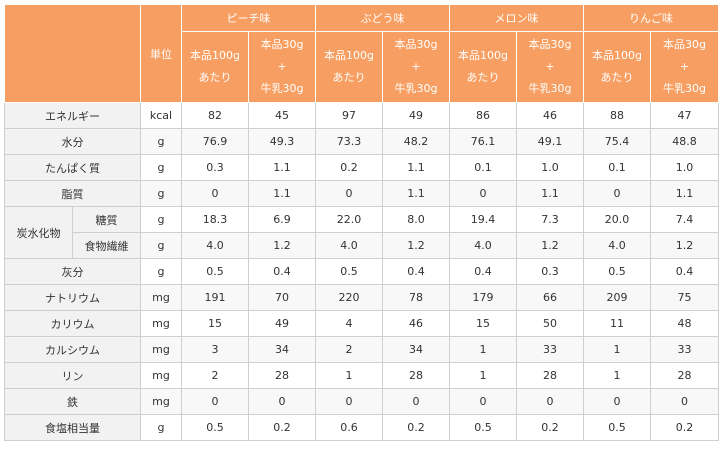 The image size is (720, 456). I want to click on table-row: 灰分 g 0.5 0.4 0.5 0.4 0.4 0.3 0.5 0.4, so click(361, 271).